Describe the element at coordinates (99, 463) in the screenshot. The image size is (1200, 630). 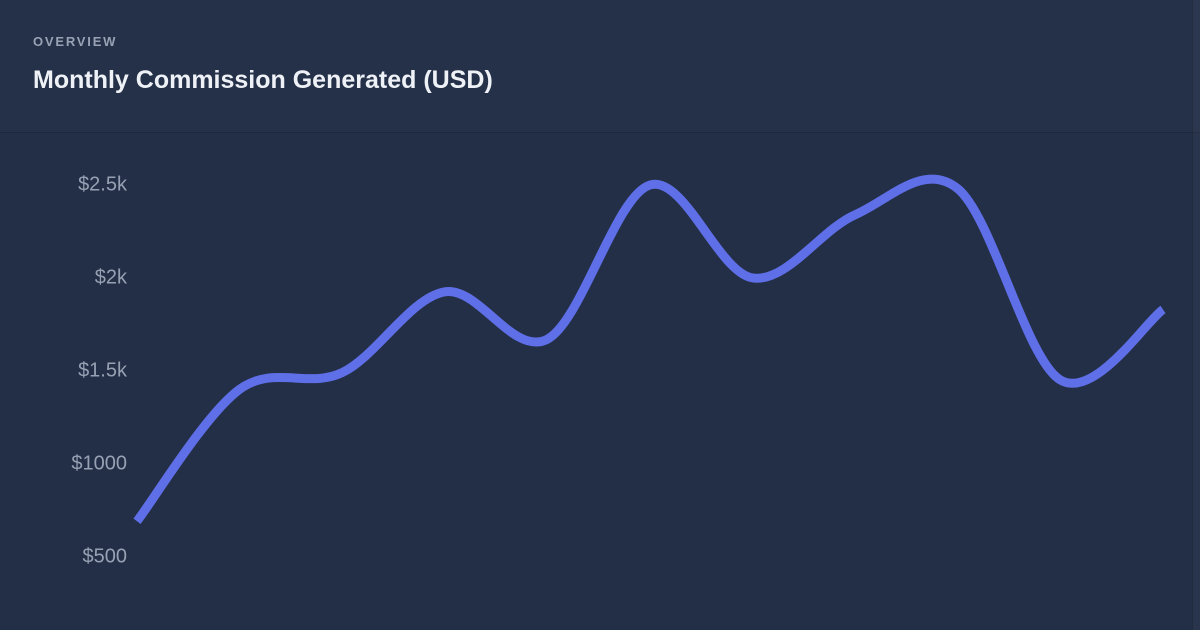
I see `y-axis-tick-label: $1000` at that location.